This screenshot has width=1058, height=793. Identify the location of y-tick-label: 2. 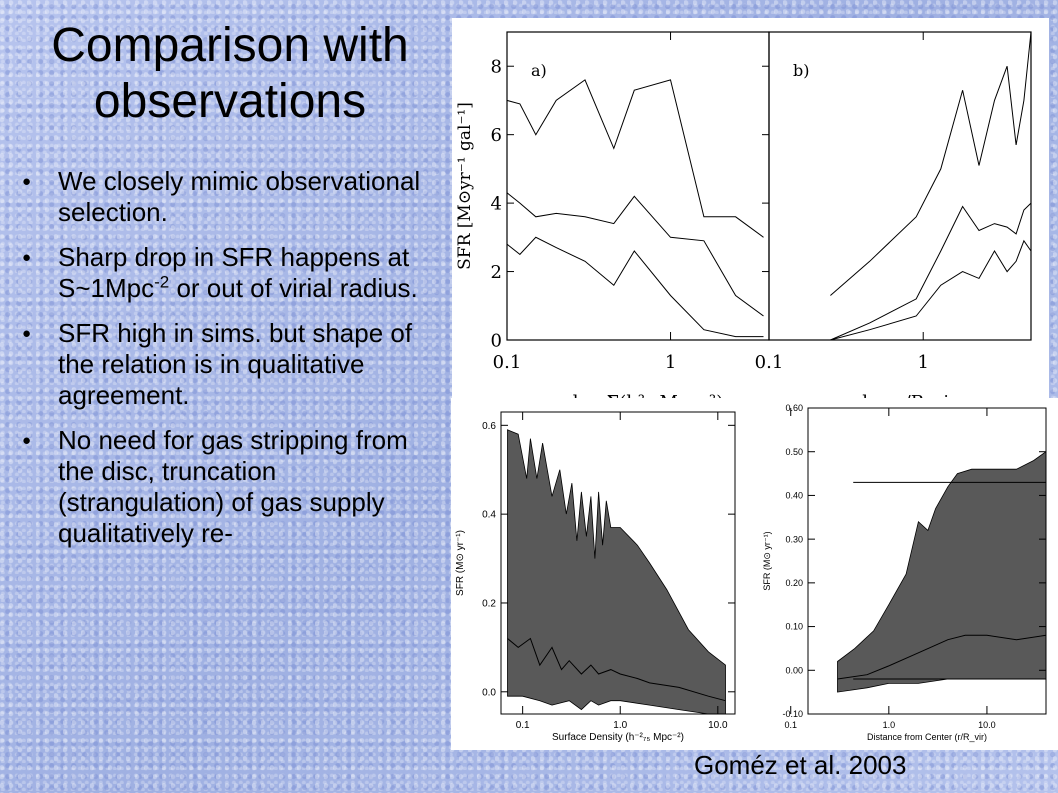
(496, 272).